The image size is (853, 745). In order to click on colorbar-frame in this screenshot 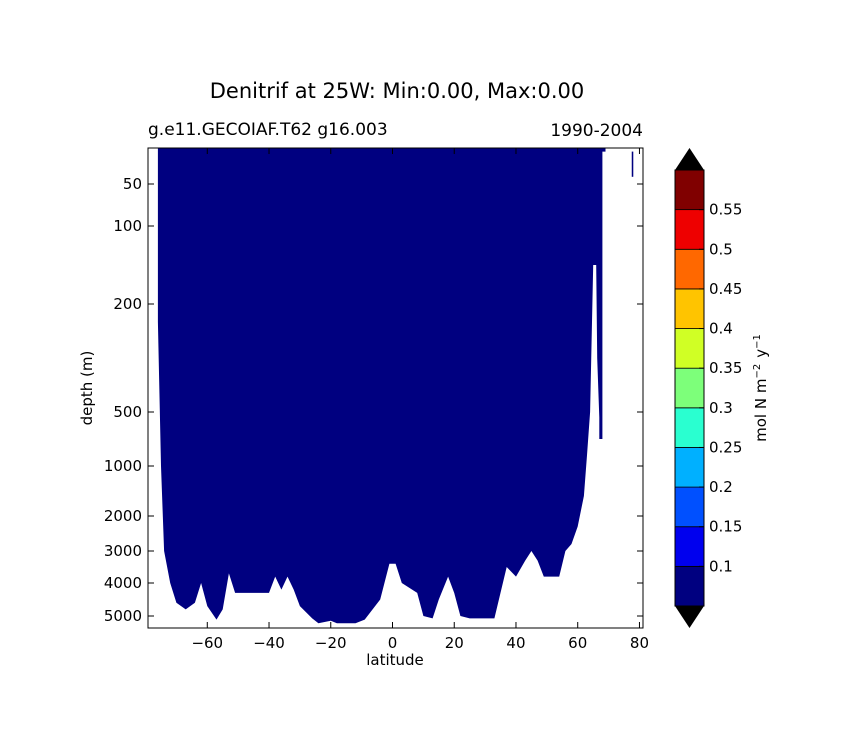, I will do `click(689, 388)`.